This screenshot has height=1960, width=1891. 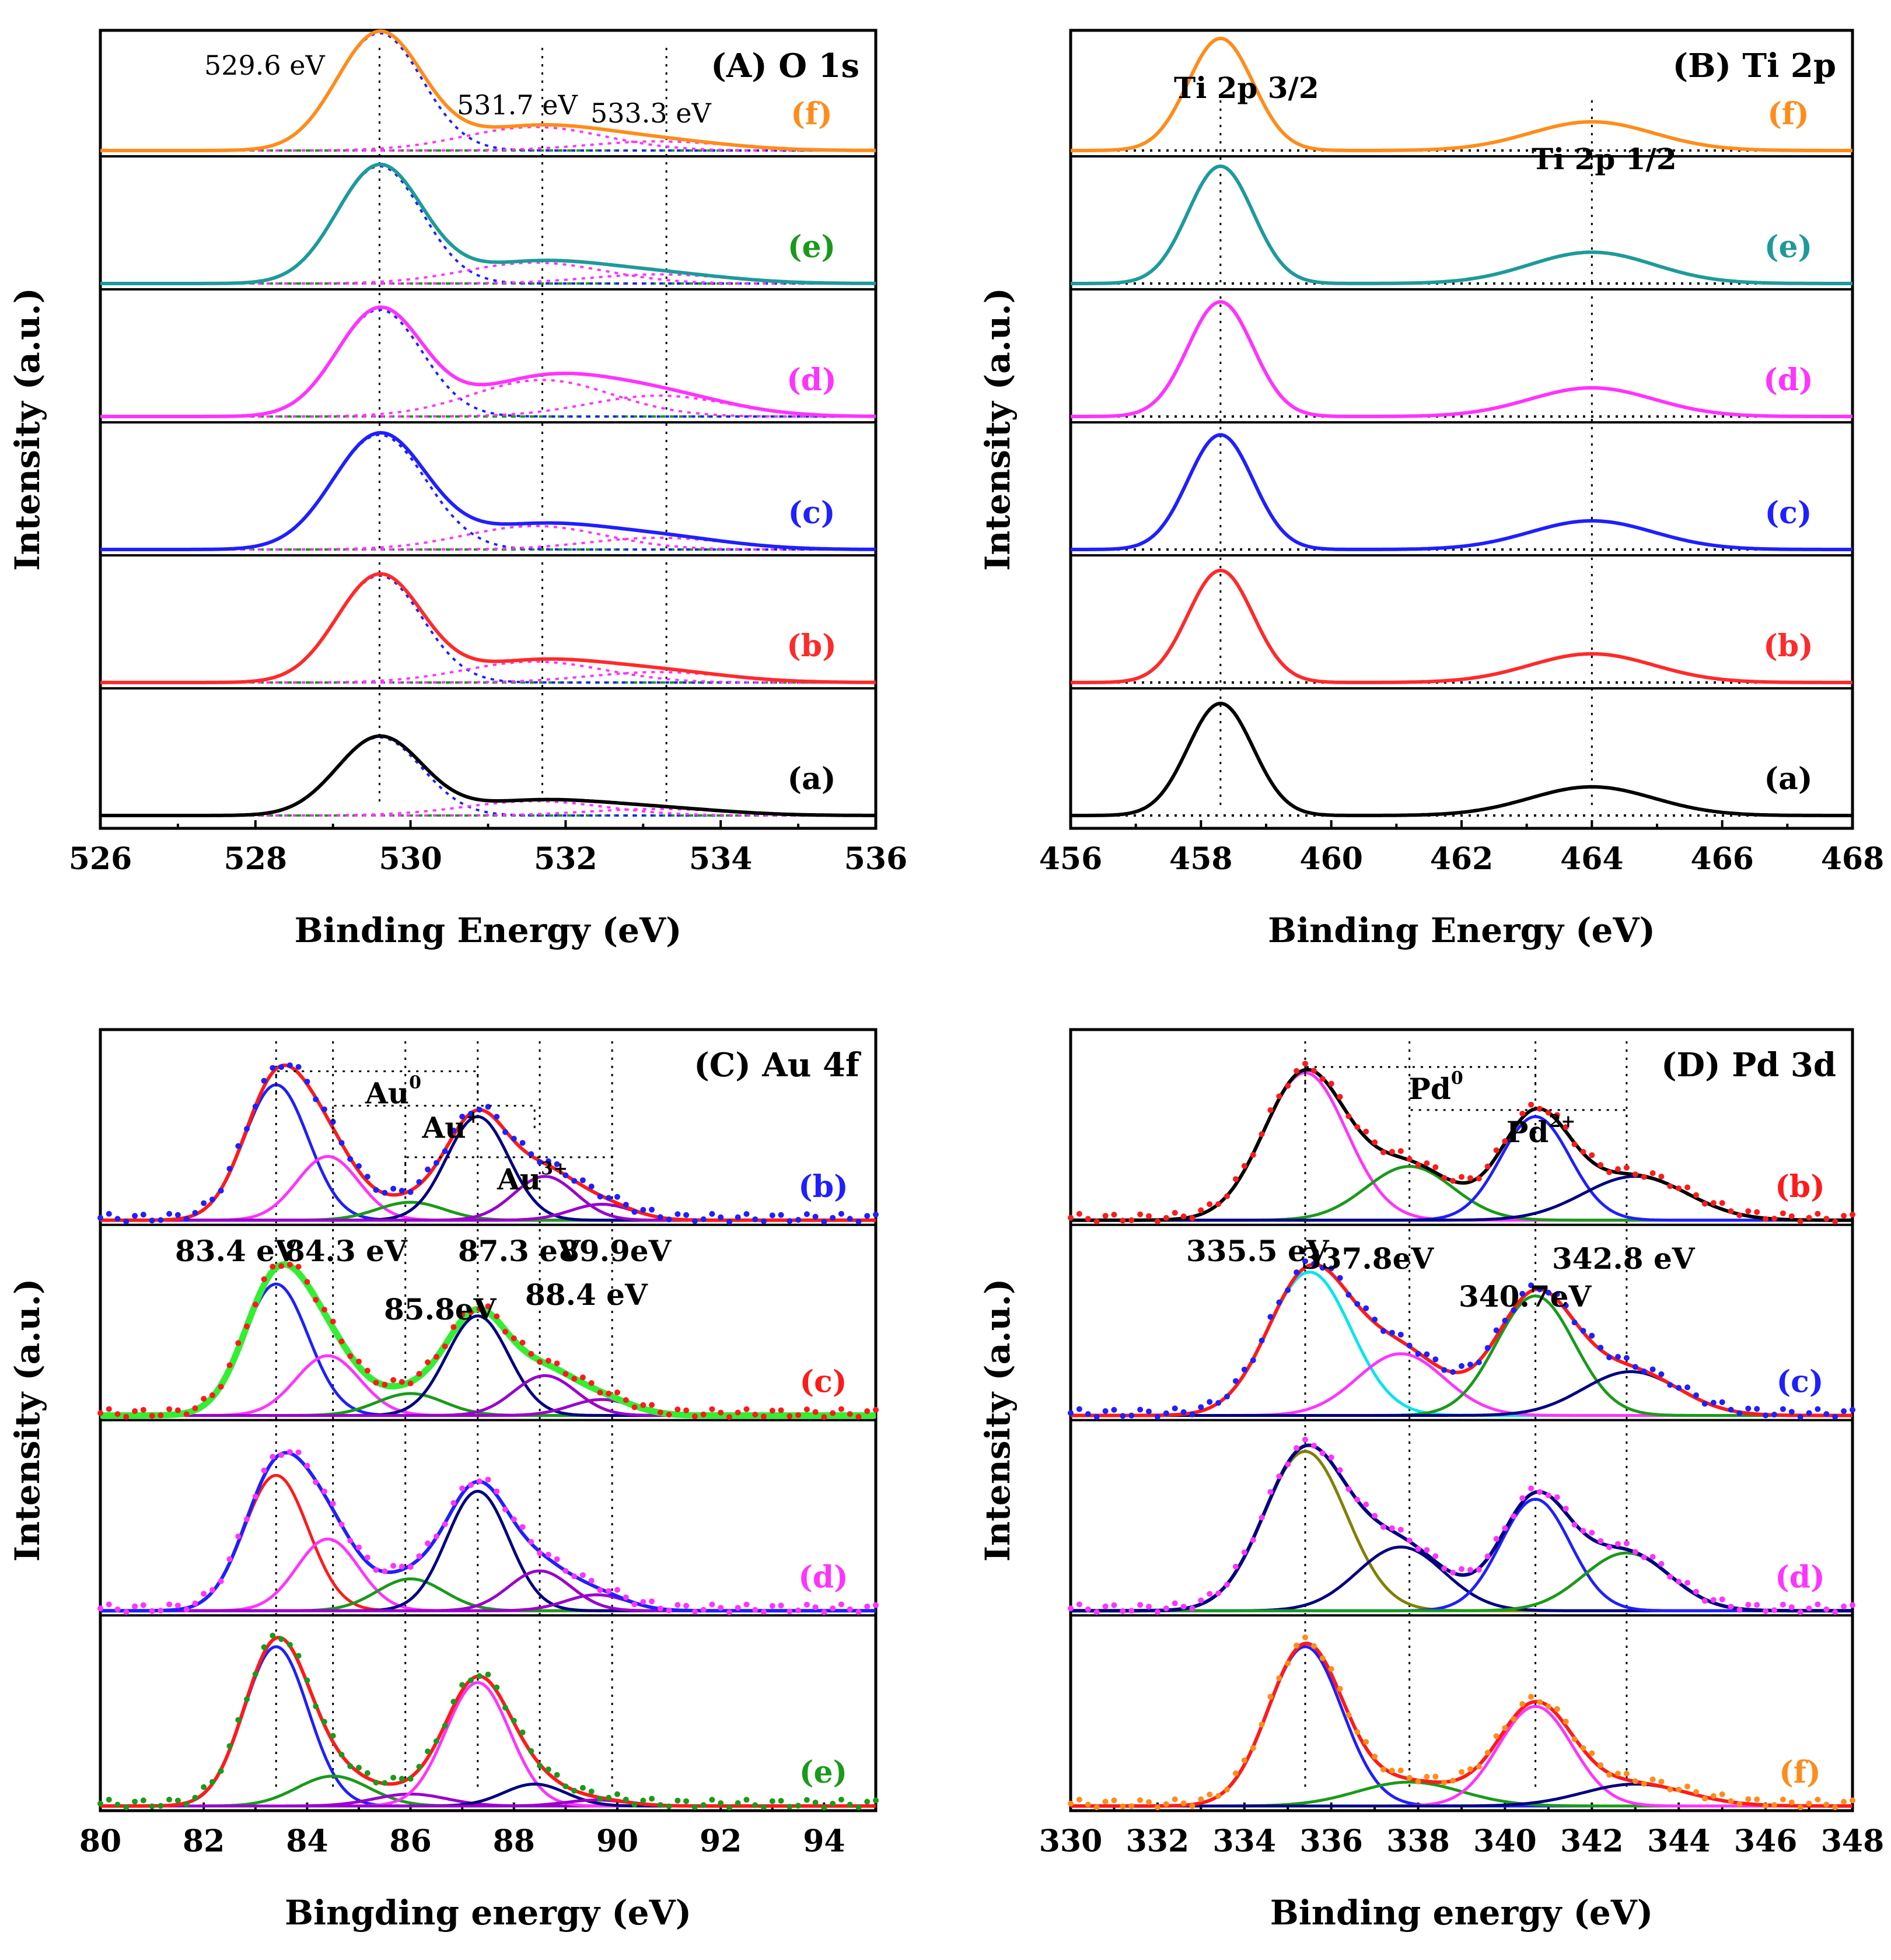 I want to click on x-tick-label: 528, so click(x=256, y=859).